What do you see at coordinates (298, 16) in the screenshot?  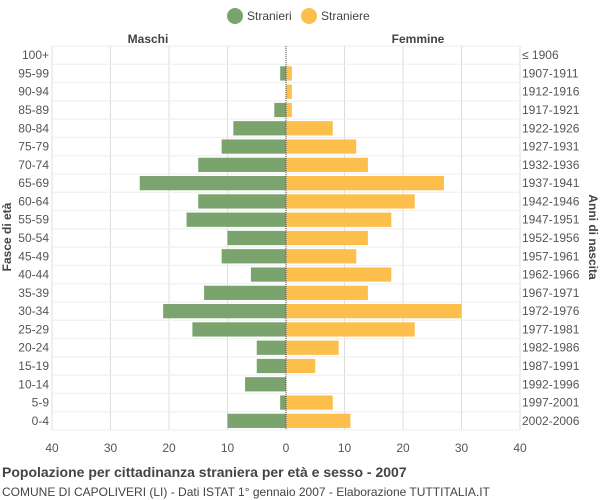 I see `legend: Stranieri Straniere` at bounding box center [298, 16].